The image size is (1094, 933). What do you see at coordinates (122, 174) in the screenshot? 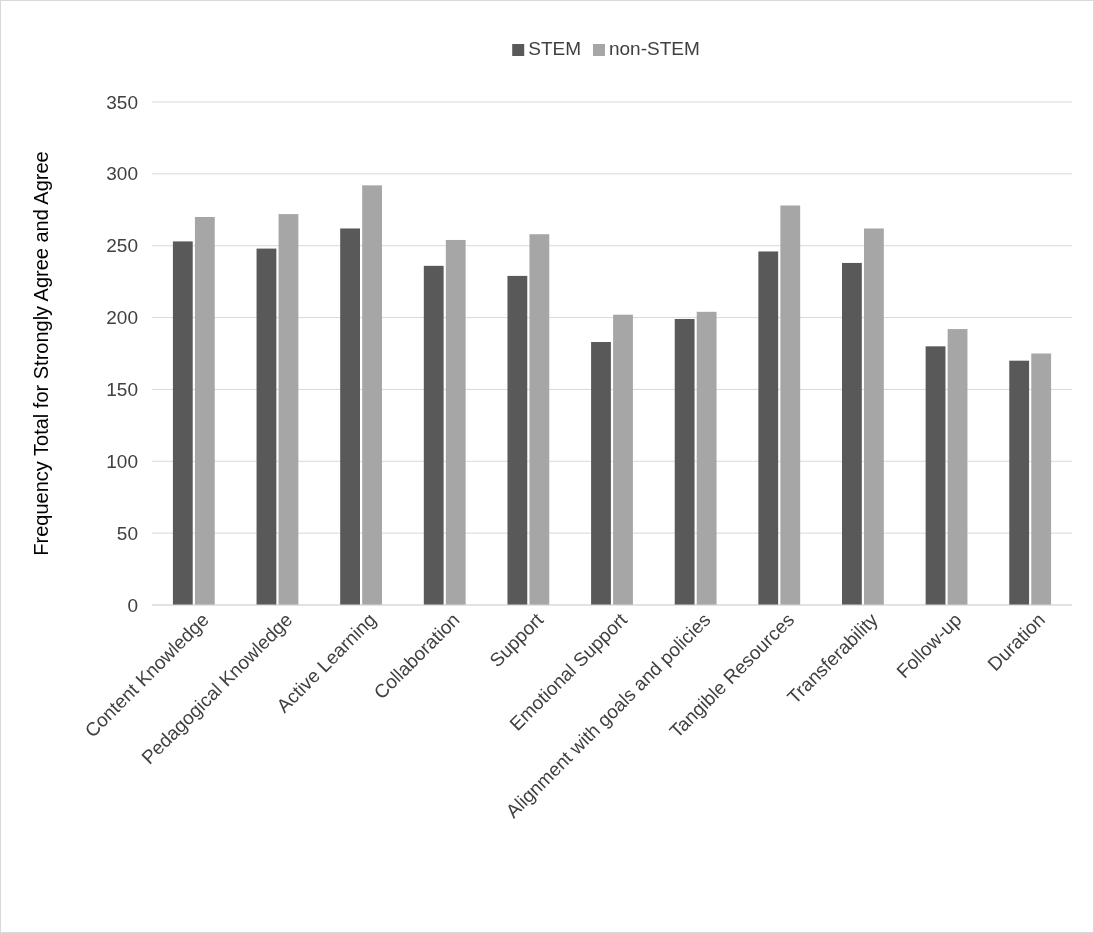
I see `y-tick-label: 300` at bounding box center [122, 174].